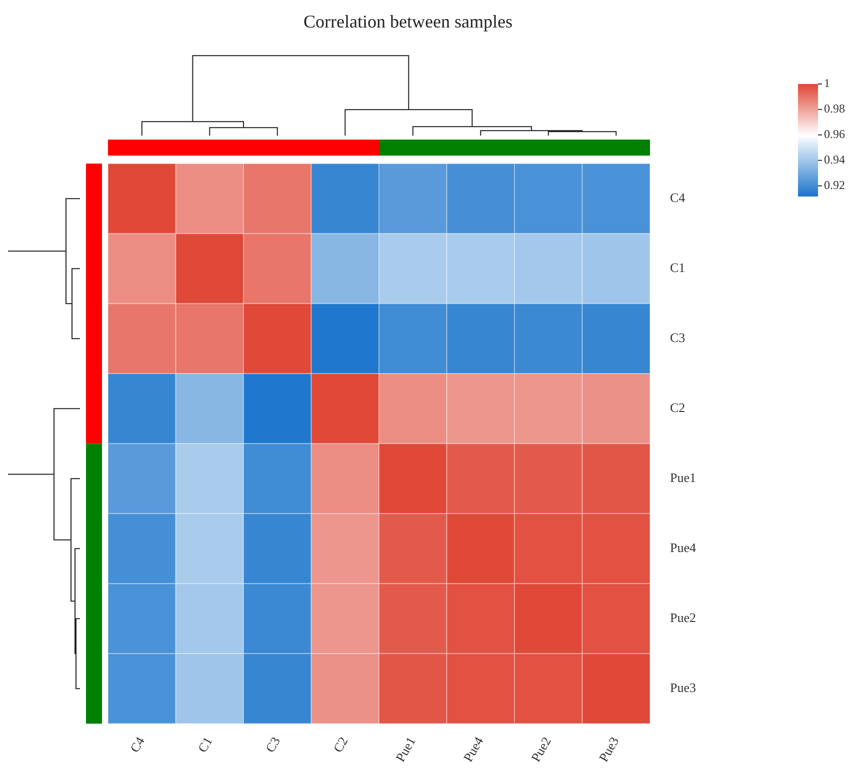 The image size is (868, 768). I want to click on y-tick-label: C3, so click(678, 338).